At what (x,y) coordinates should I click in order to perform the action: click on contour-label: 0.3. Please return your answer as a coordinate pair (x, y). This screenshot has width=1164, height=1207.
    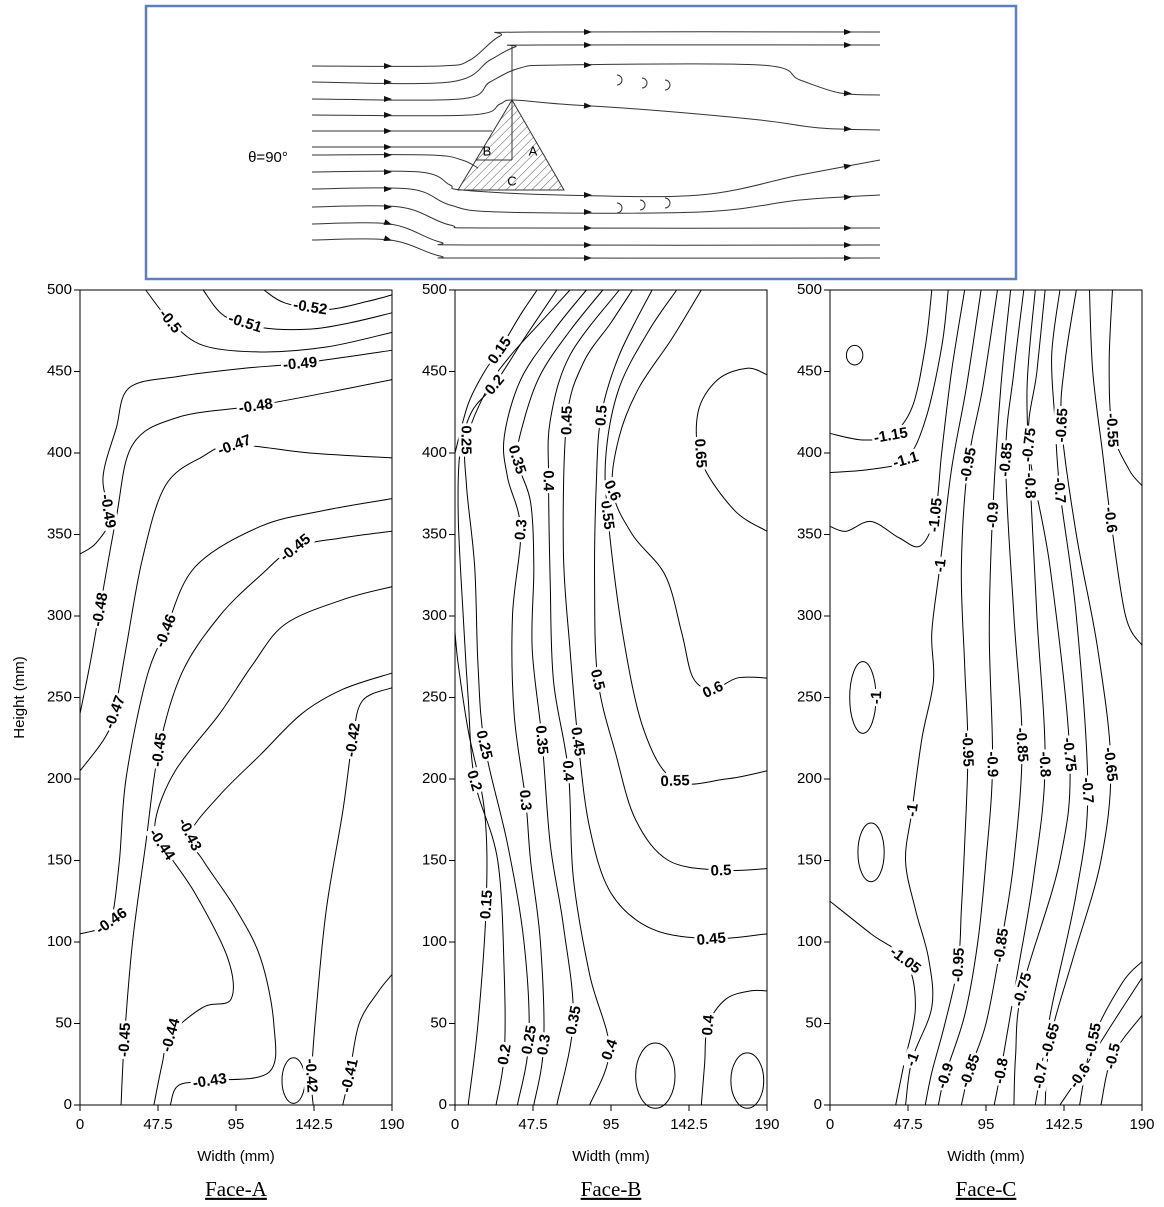
    Looking at the image, I should click on (521, 529).